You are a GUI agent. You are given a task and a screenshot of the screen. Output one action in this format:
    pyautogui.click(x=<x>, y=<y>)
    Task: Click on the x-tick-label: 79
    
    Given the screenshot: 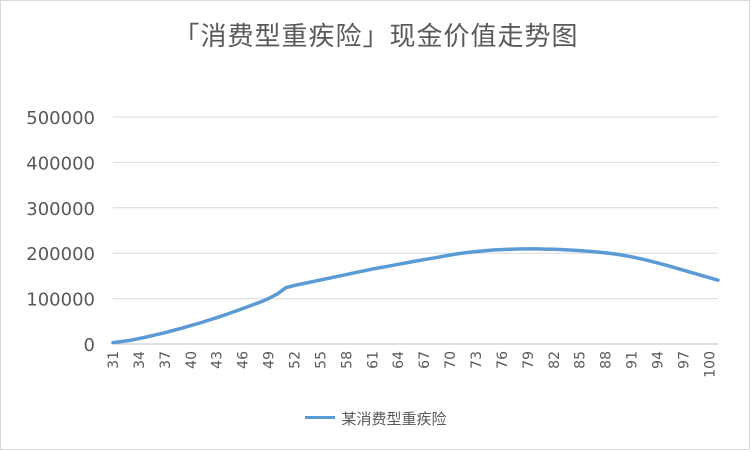 What is the action you would take?
    pyautogui.click(x=529, y=360)
    